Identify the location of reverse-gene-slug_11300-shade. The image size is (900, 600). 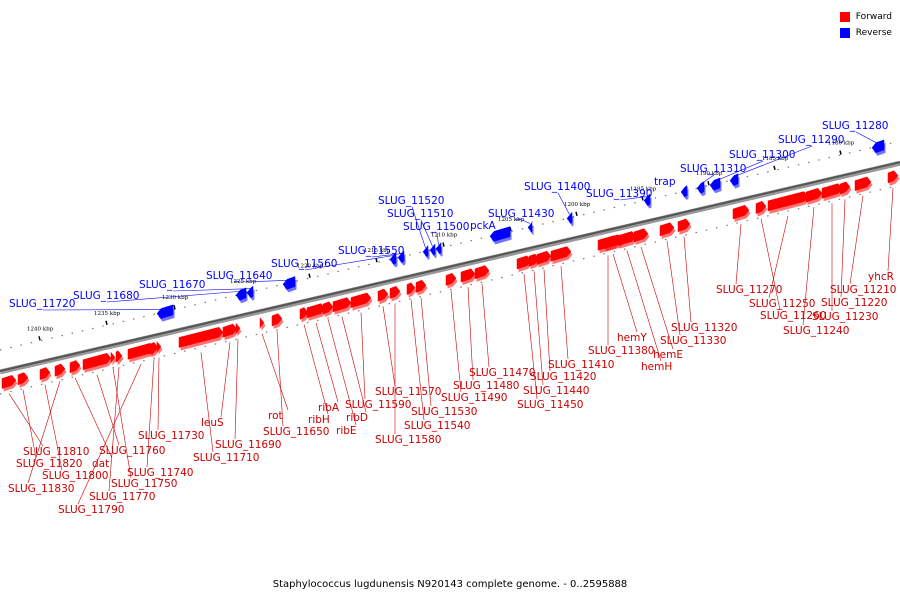
(716, 187).